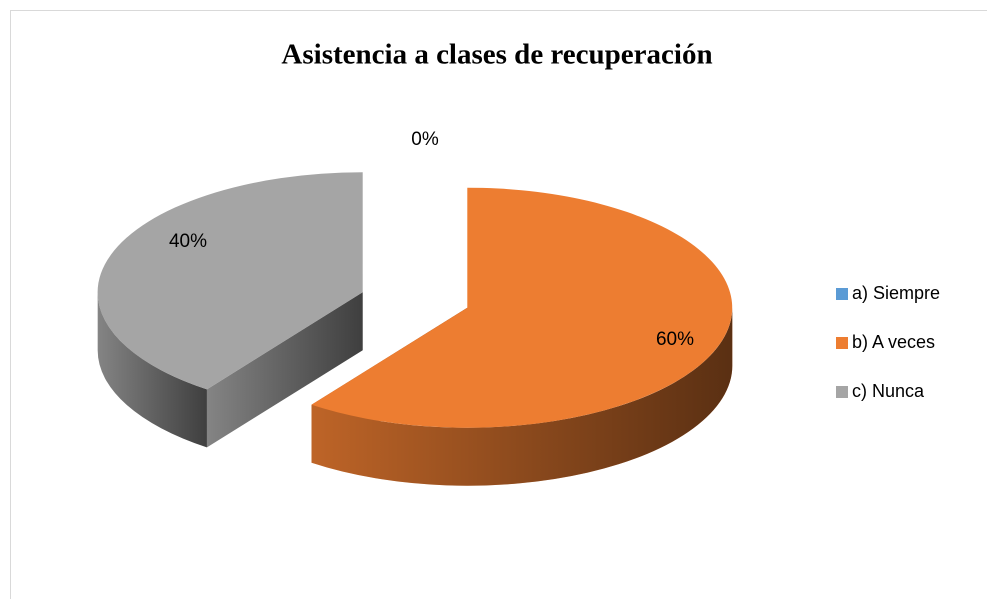 The image size is (987, 599). I want to click on legend-label: b) A veces, so click(893, 342).